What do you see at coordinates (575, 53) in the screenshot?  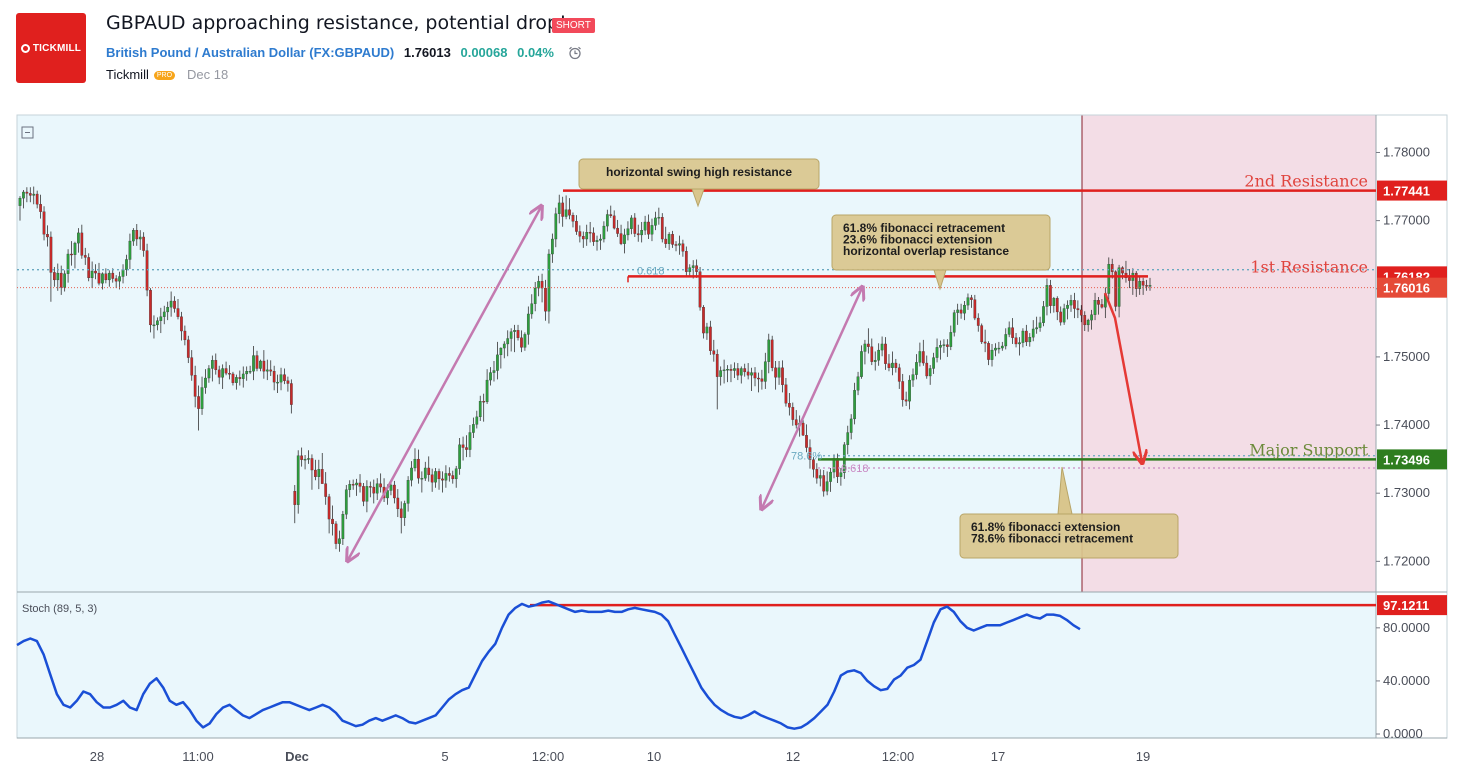 I see `alarm-clock-icon` at bounding box center [575, 53].